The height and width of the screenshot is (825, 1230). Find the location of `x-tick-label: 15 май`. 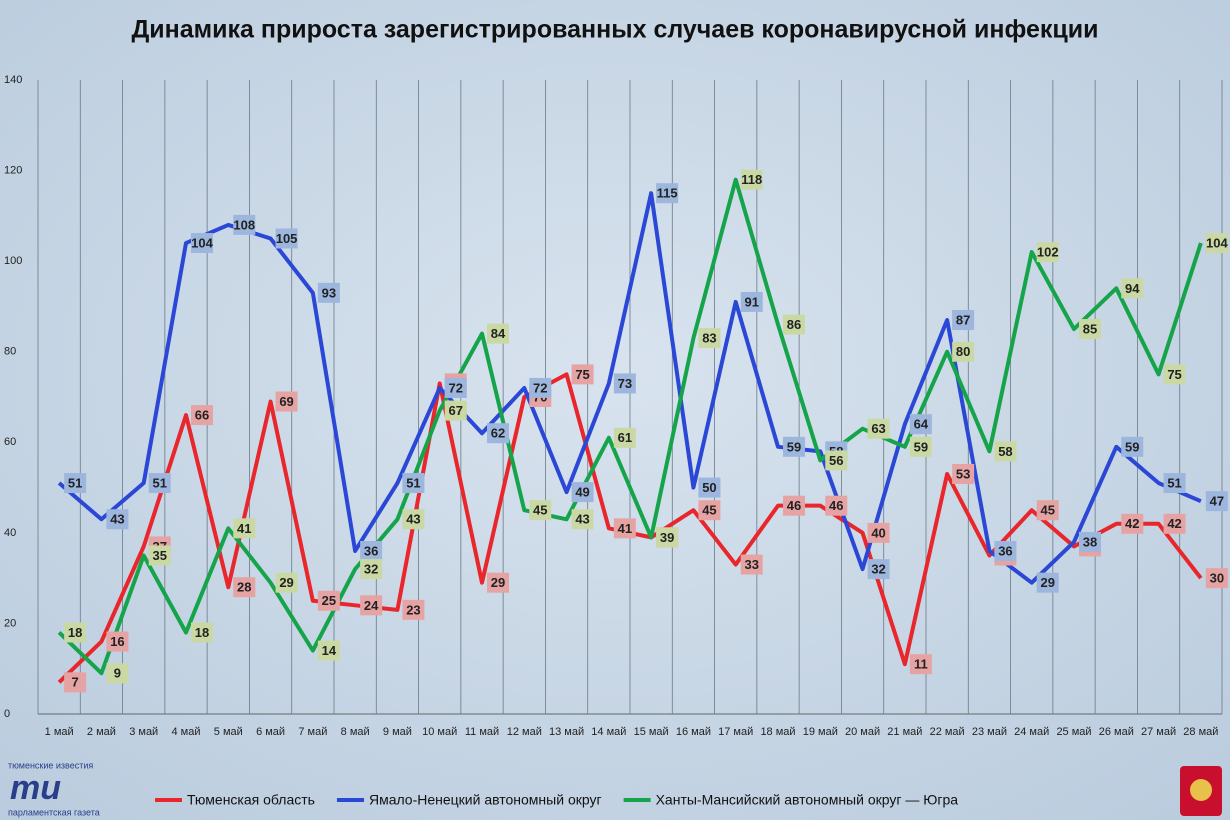

x-tick-label: 15 май is located at coordinates (651, 732).